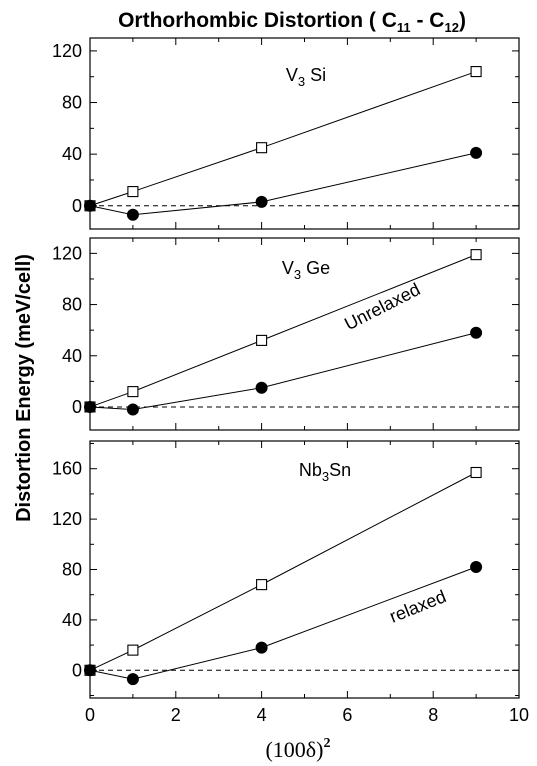 The image size is (537, 766). I want to click on y-tick-label: 160, so click(67, 469).